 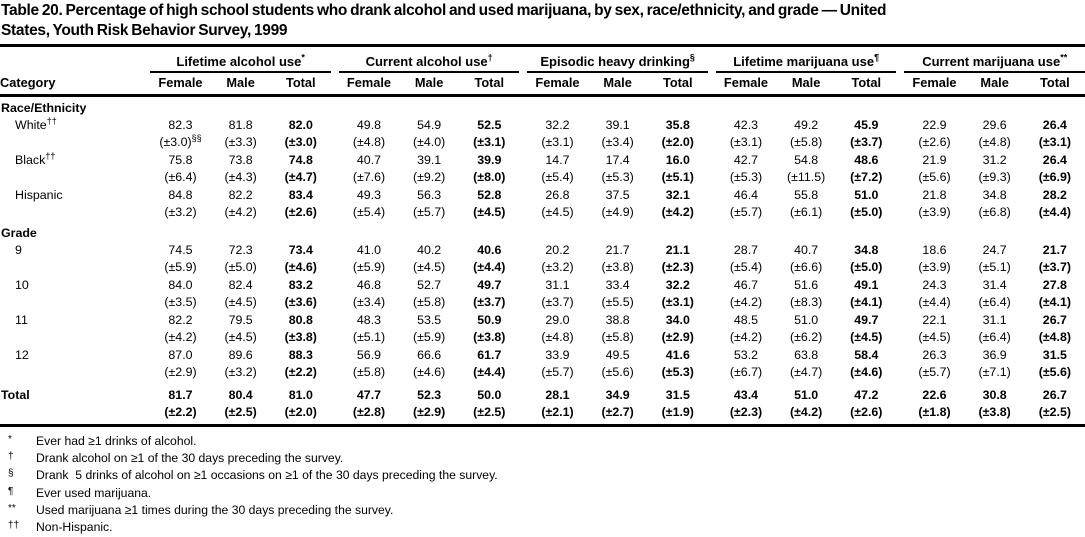 What do you see at coordinates (429, 395) in the screenshot?
I see `value-cell: 52.3` at bounding box center [429, 395].